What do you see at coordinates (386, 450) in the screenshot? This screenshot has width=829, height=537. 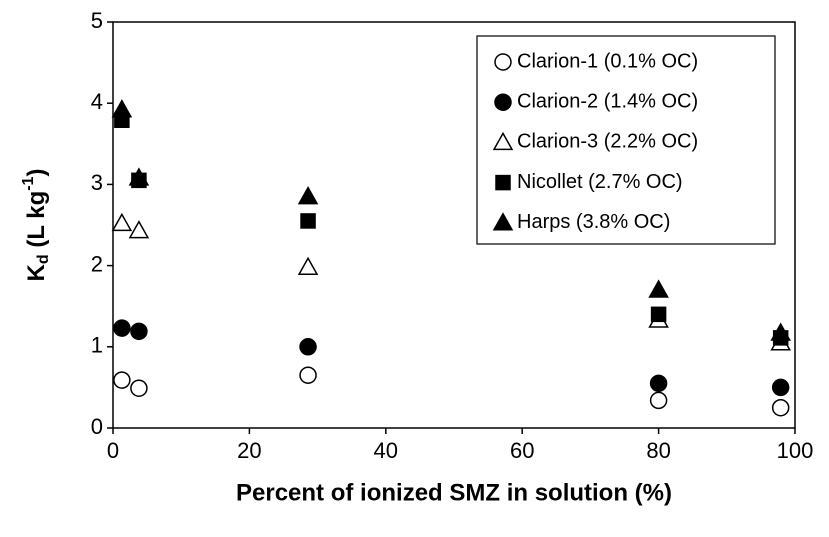 I see `x-tick-label: 40` at bounding box center [386, 450].